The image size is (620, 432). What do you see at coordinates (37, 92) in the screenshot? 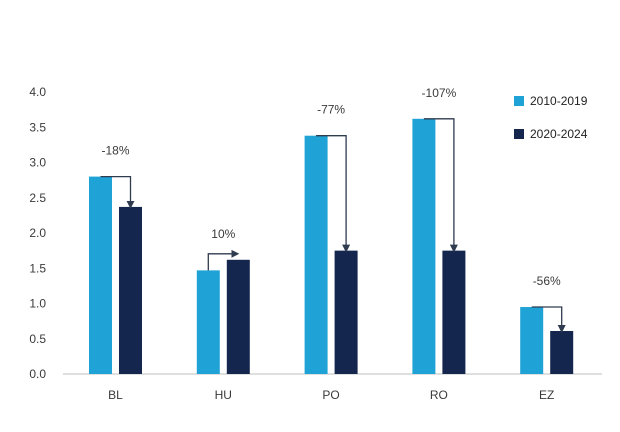
I see `y-tick-label: 4.0` at bounding box center [37, 92].